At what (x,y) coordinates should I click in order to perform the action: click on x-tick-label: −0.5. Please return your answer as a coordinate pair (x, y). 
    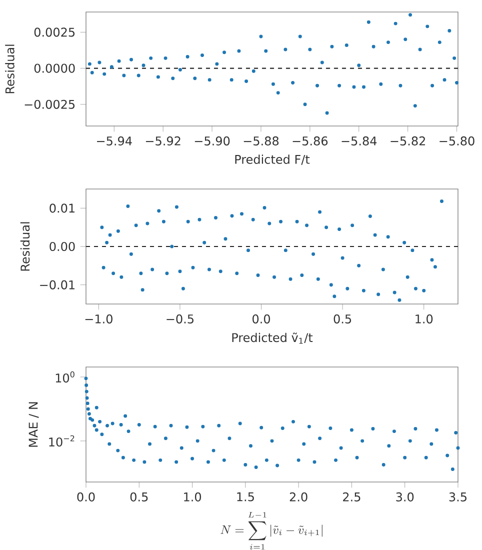
    Looking at the image, I should click on (180, 319).